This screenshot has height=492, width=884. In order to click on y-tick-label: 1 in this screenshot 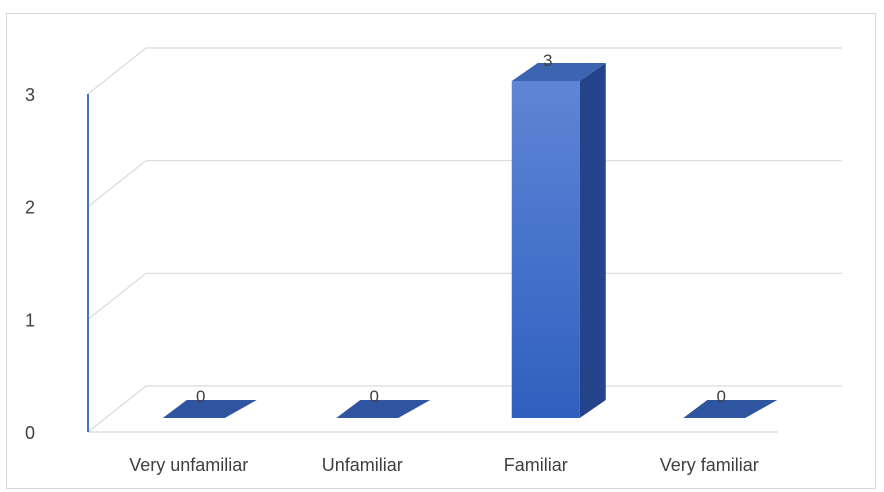, I will do `click(30, 320)`.